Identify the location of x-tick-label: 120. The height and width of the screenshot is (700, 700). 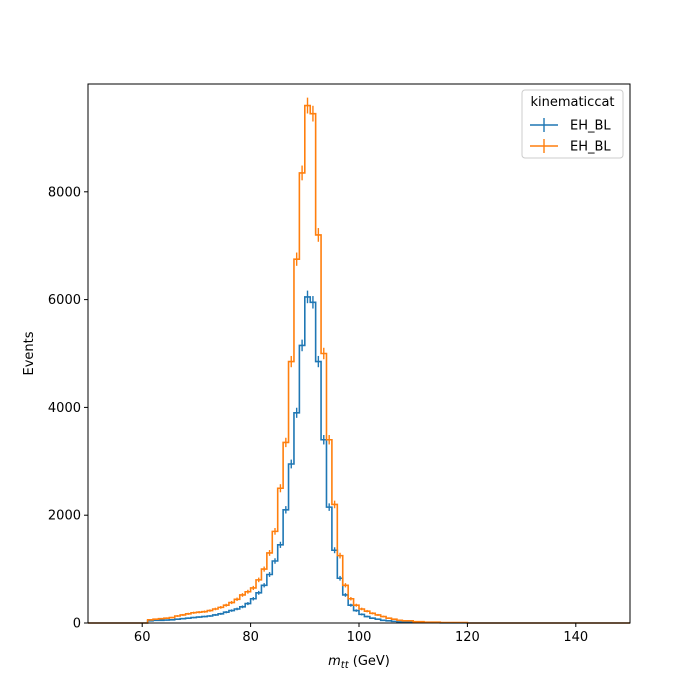
(467, 637).